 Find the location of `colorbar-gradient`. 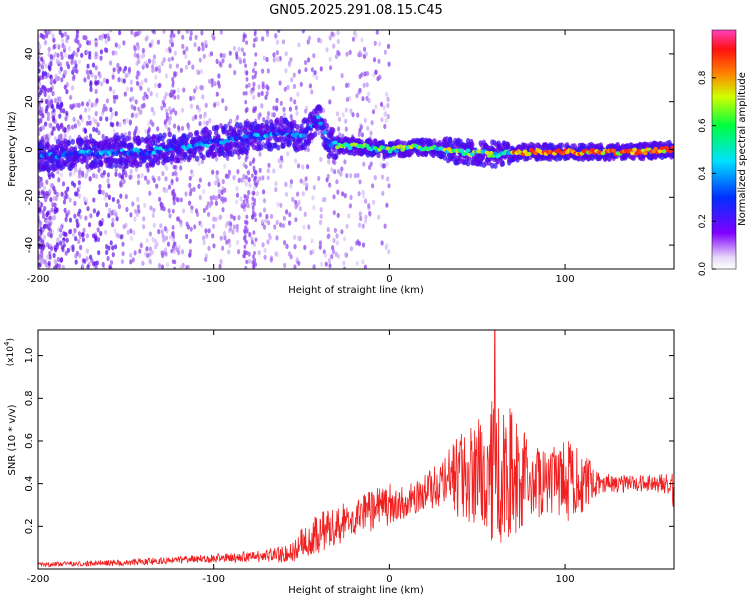

colorbar-gradient is located at coordinates (724, 149).